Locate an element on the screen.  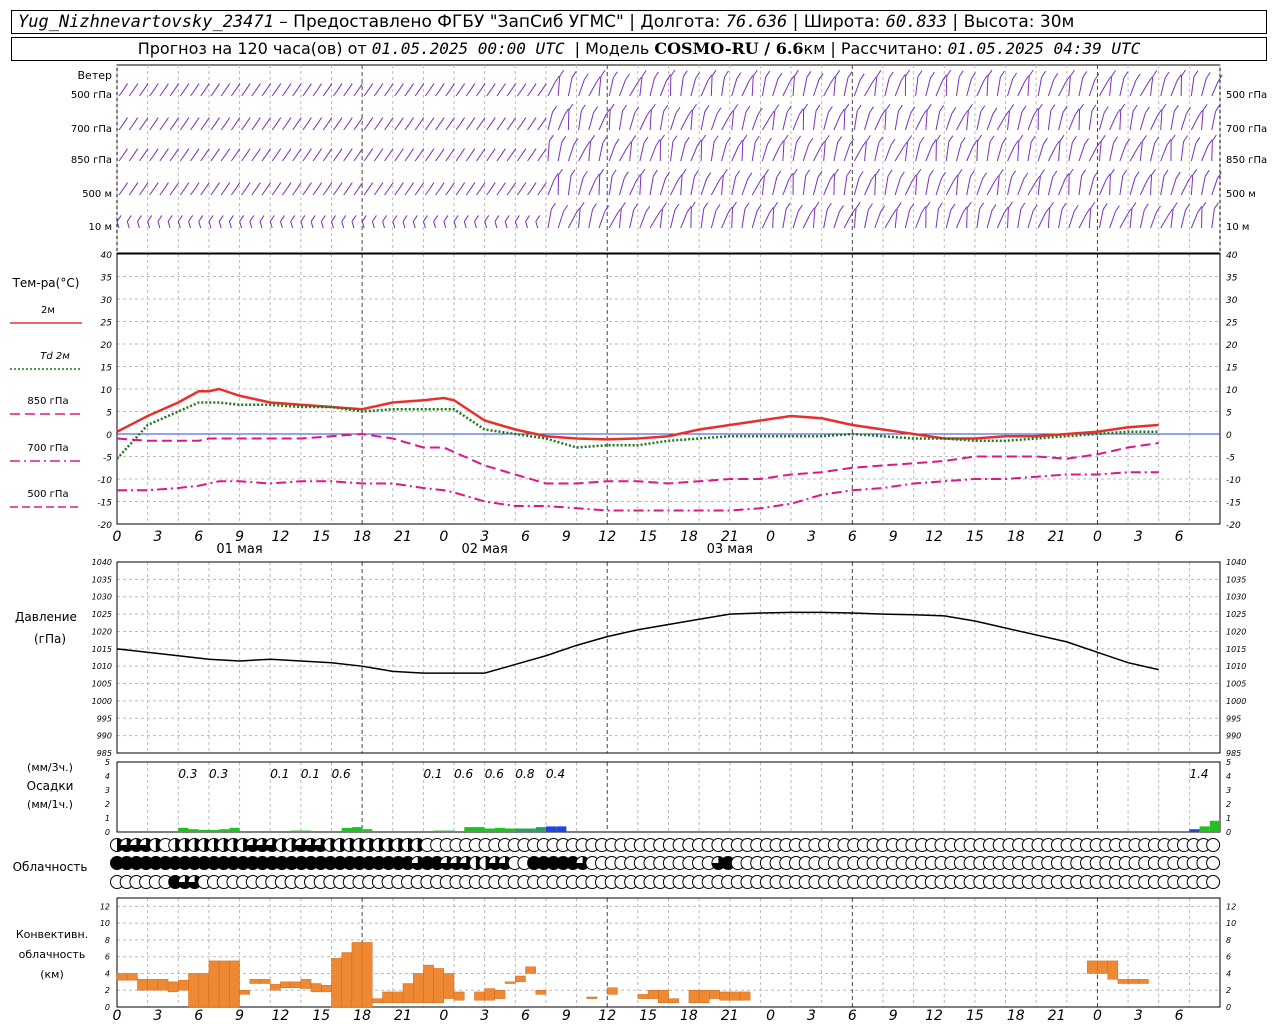
conv-tick-left: 0 is located at coordinates (107, 1007).